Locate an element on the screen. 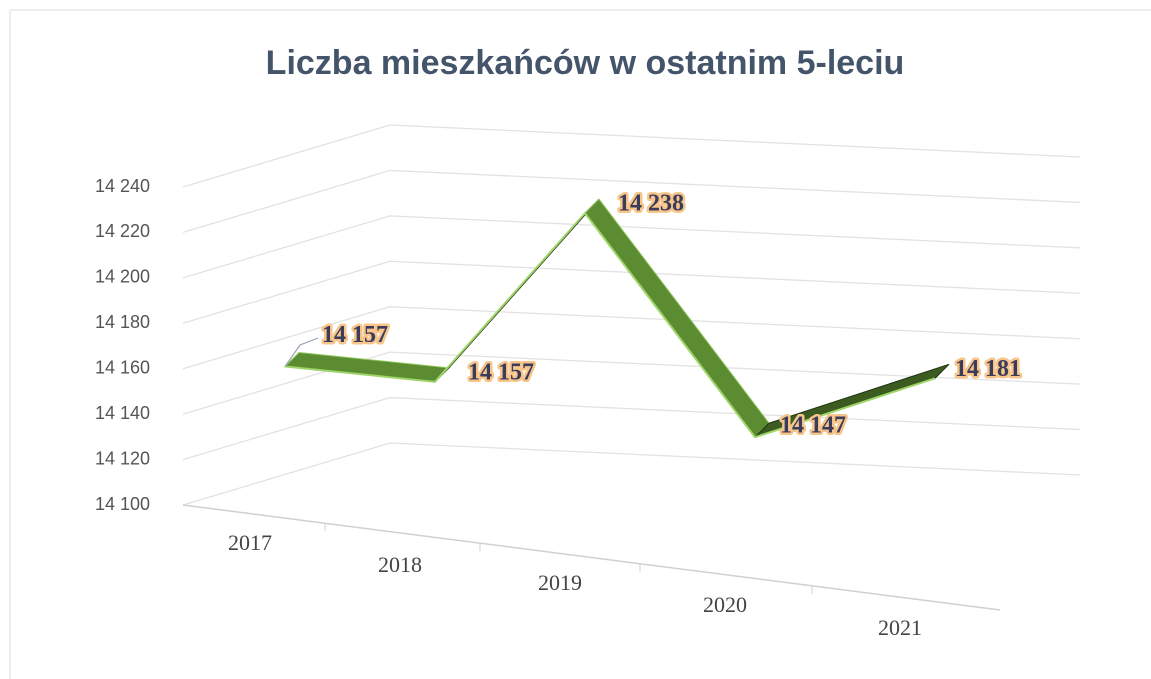 The width and height of the screenshot is (1151, 679). data-label: 14 147 is located at coordinates (813, 426).